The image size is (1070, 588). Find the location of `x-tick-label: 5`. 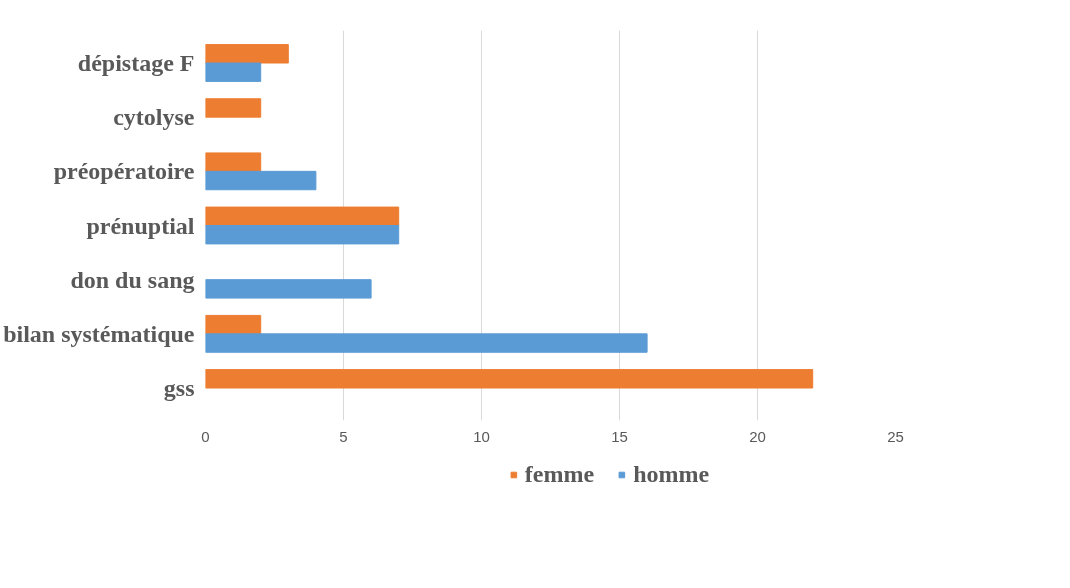

x-tick-label: 5 is located at coordinates (343, 436).